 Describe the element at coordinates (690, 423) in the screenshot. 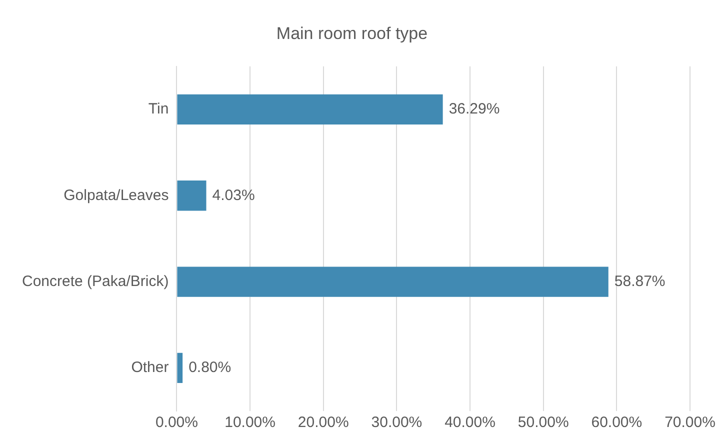

I see `x-tick-label: 70.00%` at that location.